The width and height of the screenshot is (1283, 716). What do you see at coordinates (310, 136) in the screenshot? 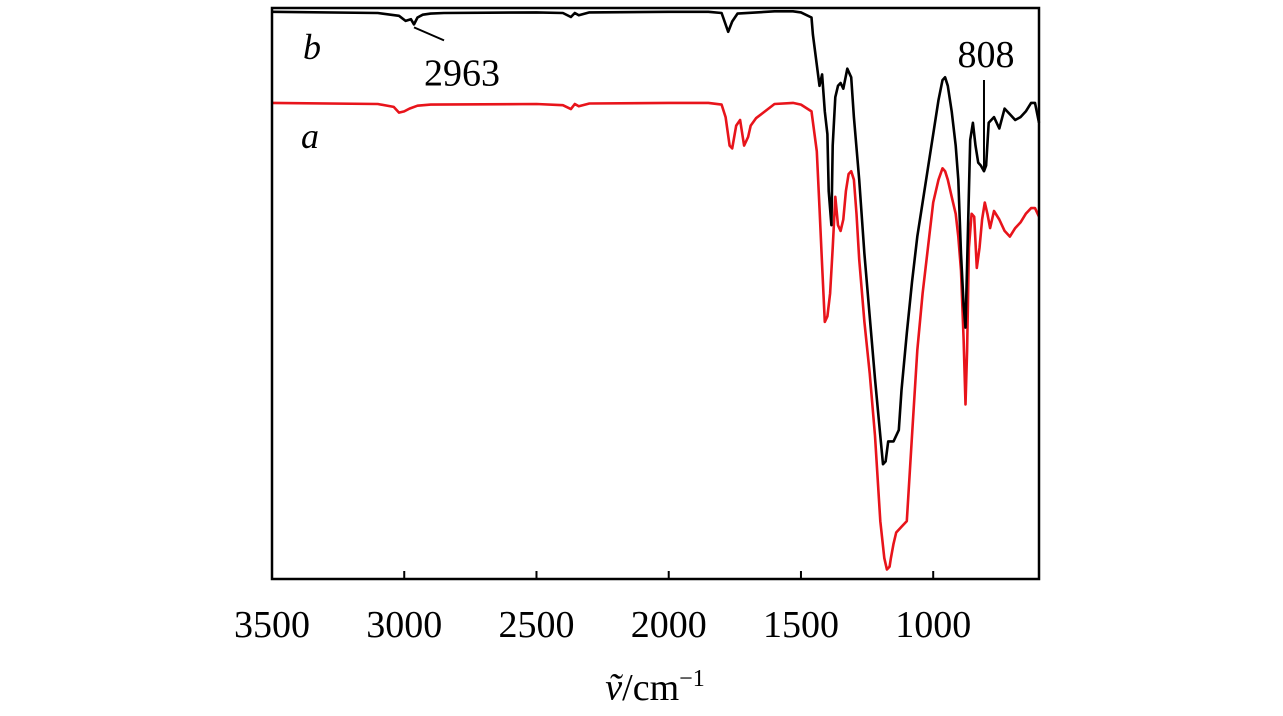
I see `curve-label-a: a` at bounding box center [310, 136].